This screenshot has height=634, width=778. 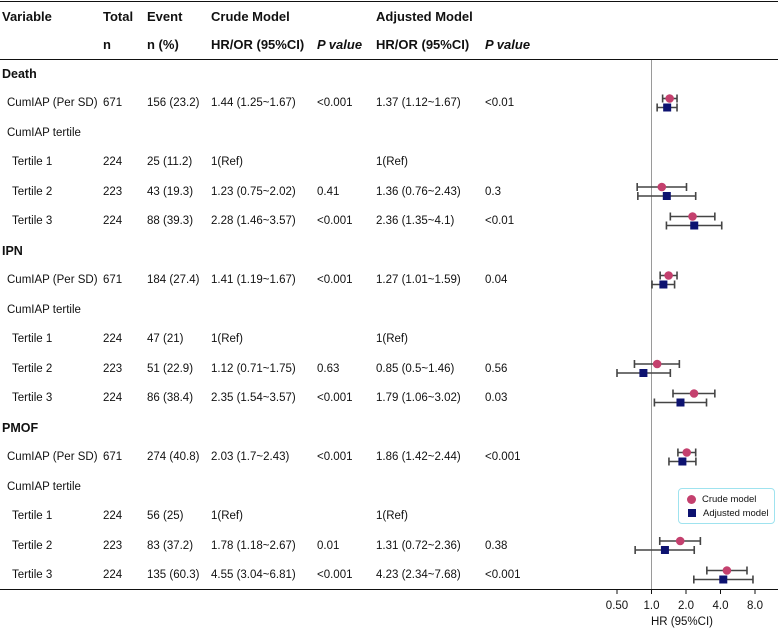 What do you see at coordinates (415, 368) in the screenshot?
I see `cell-adj: 0.85 (0.5~1.46)` at bounding box center [415, 368].